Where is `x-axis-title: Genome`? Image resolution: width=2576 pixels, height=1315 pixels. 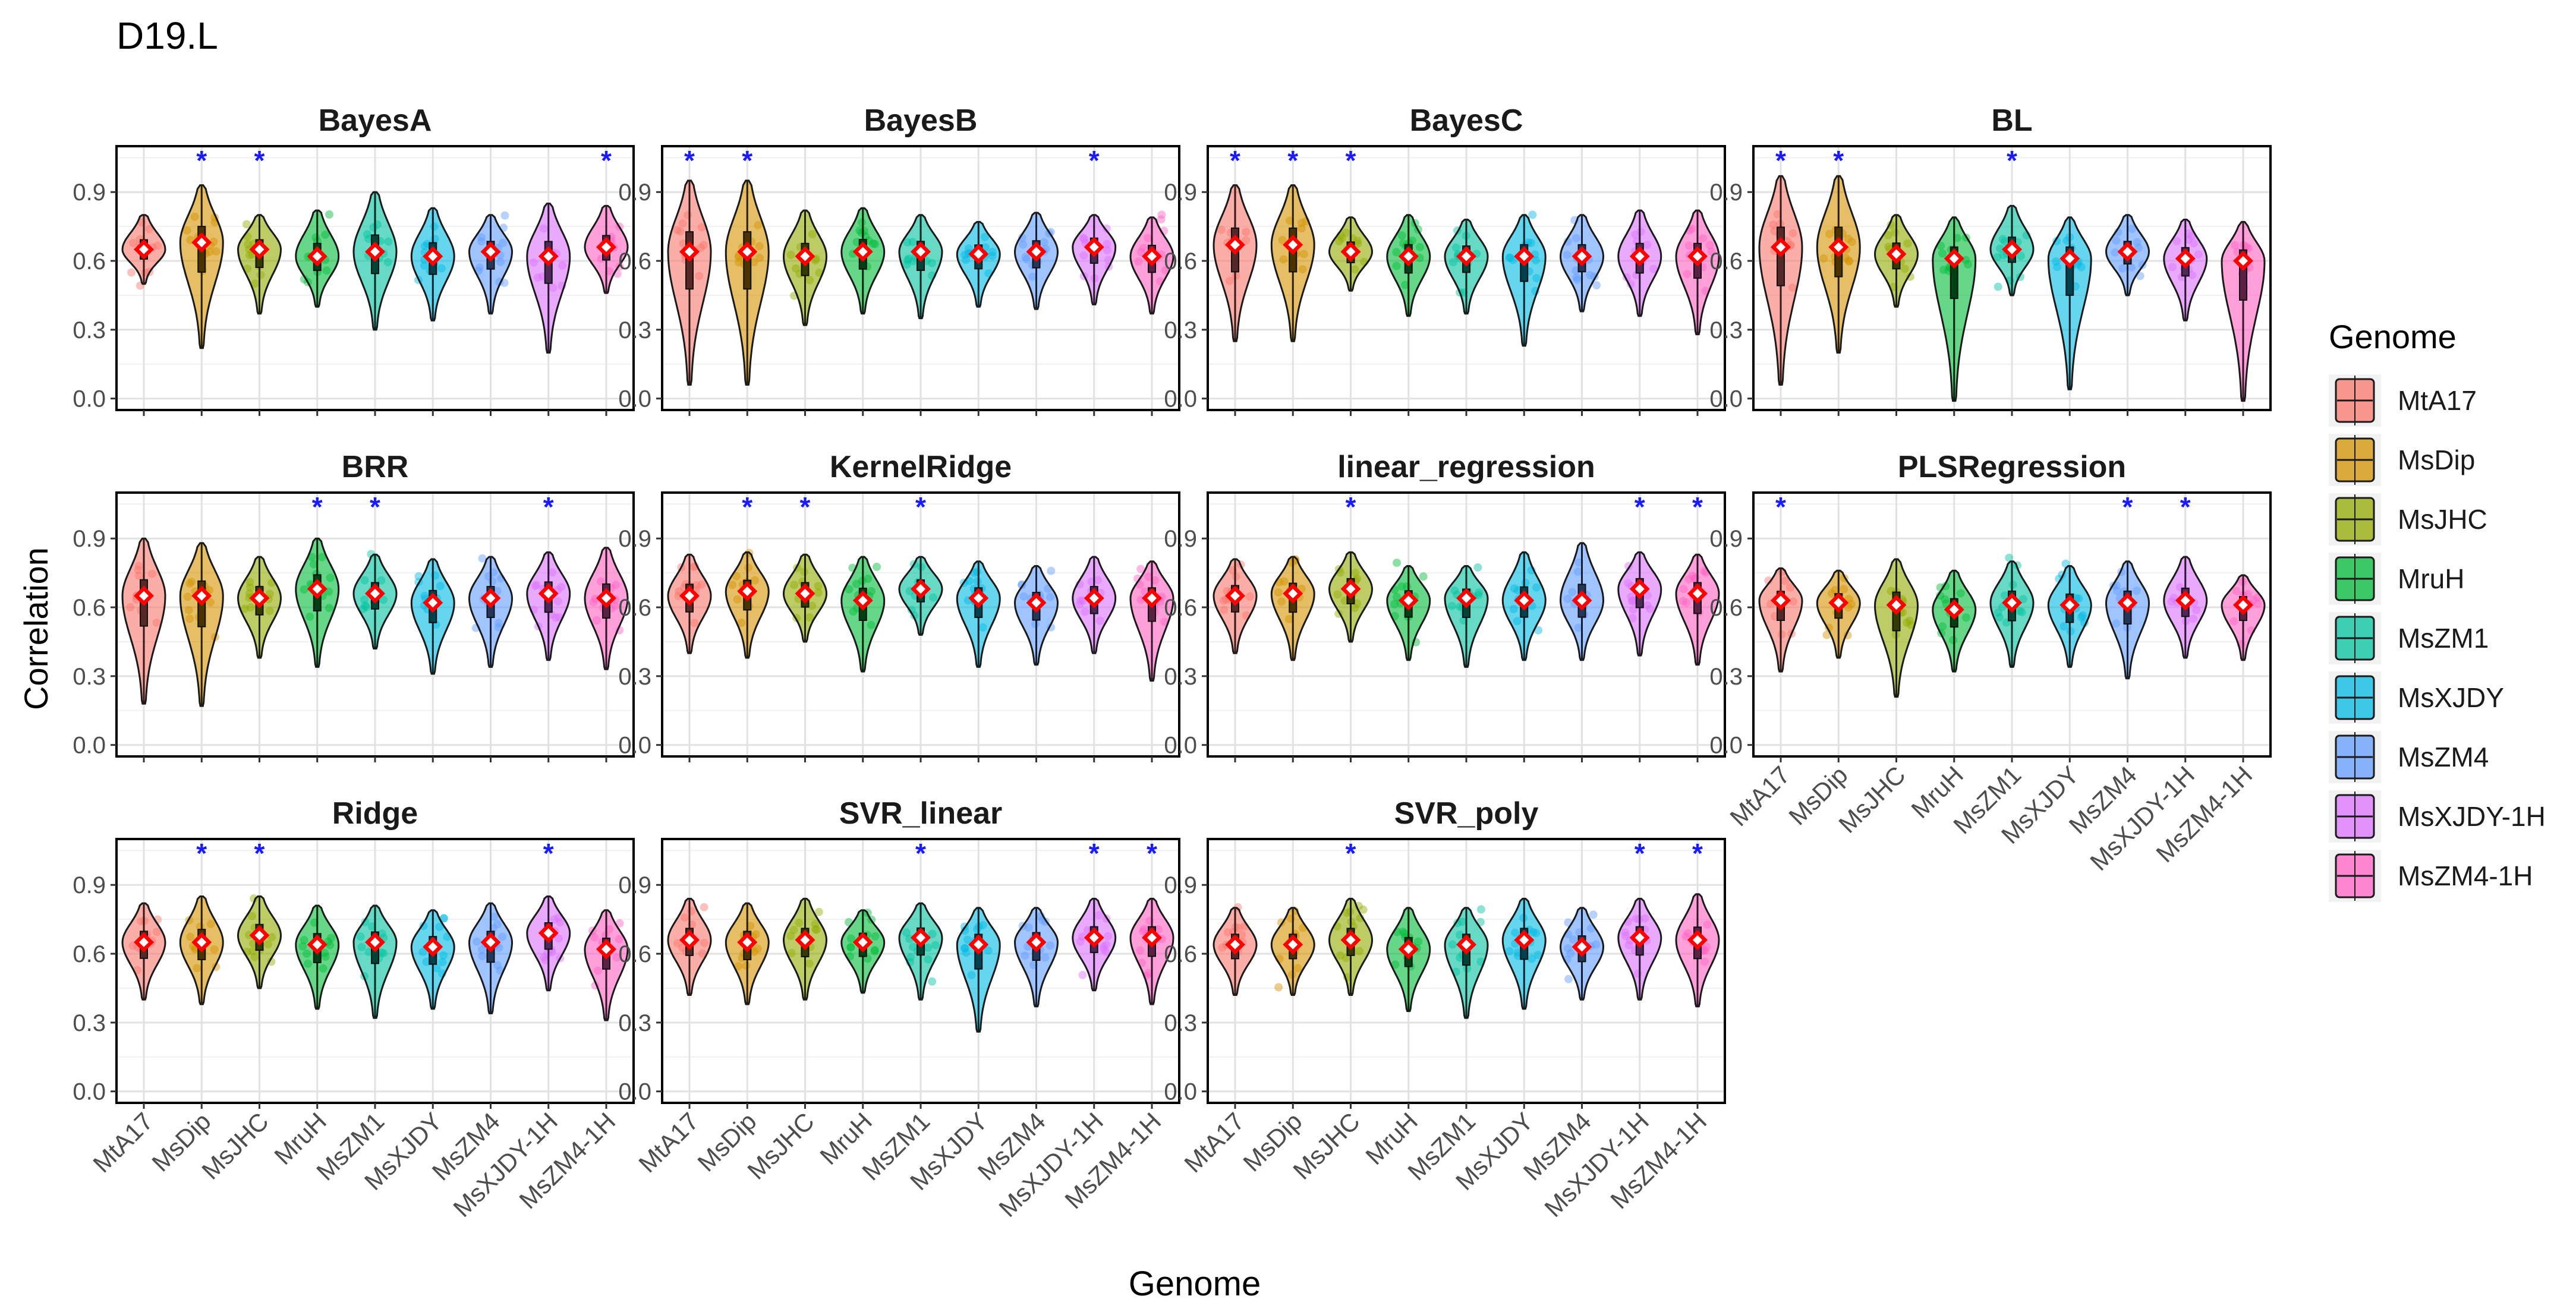
x-axis-title: Genome is located at coordinates (1195, 1284).